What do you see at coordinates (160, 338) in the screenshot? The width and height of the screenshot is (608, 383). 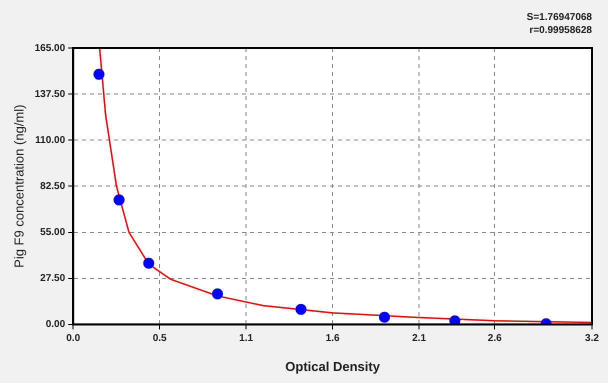 I see `x-tick-label: 0.5` at bounding box center [160, 338].